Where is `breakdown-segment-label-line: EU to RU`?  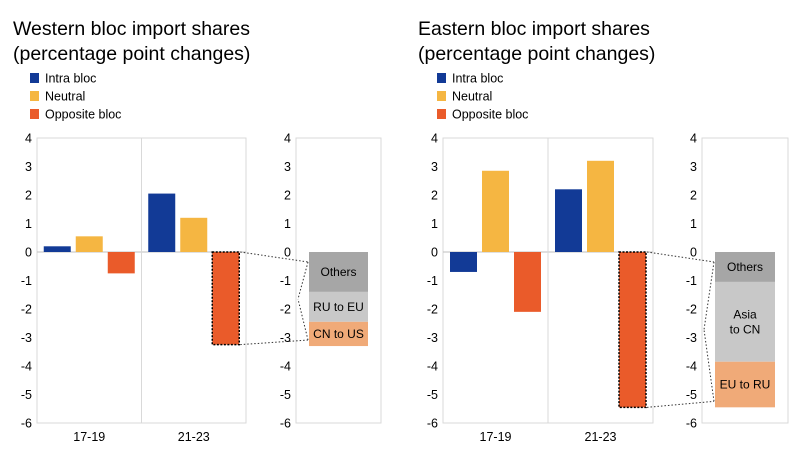
breakdown-segment-label-line: EU to RU is located at coordinates (745, 385).